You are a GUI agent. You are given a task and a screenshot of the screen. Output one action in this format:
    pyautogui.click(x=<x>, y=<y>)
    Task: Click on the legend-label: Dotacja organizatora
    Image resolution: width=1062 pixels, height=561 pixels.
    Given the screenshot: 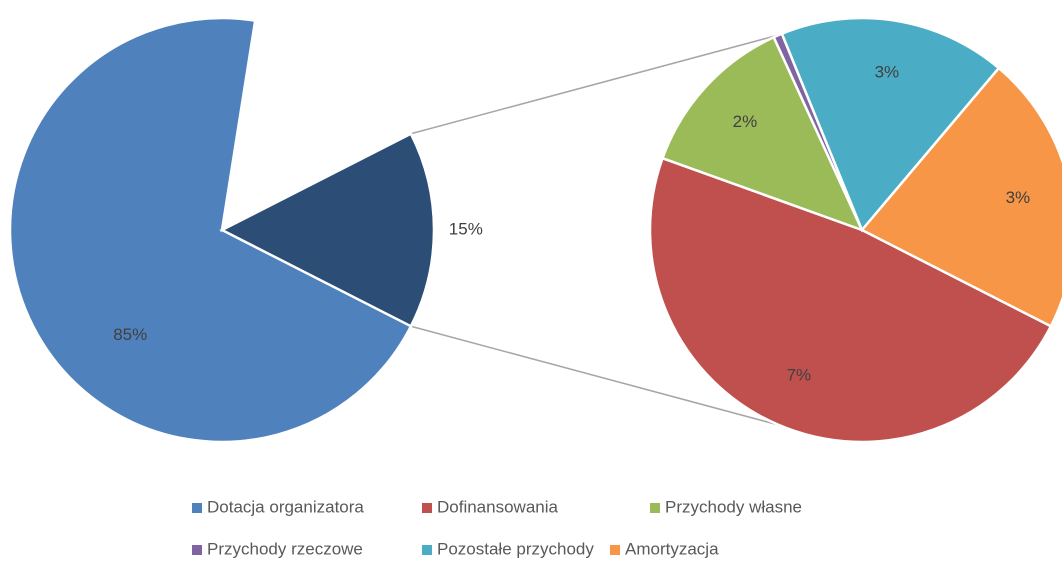 What is the action you would take?
    pyautogui.click(x=285, y=506)
    